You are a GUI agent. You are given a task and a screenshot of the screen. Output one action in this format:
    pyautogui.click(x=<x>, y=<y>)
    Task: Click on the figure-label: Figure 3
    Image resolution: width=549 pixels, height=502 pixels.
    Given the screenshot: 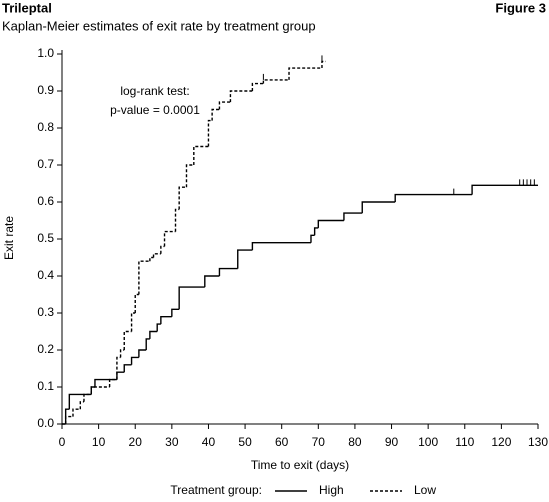 What is the action you would take?
    pyautogui.click(x=520, y=7)
    